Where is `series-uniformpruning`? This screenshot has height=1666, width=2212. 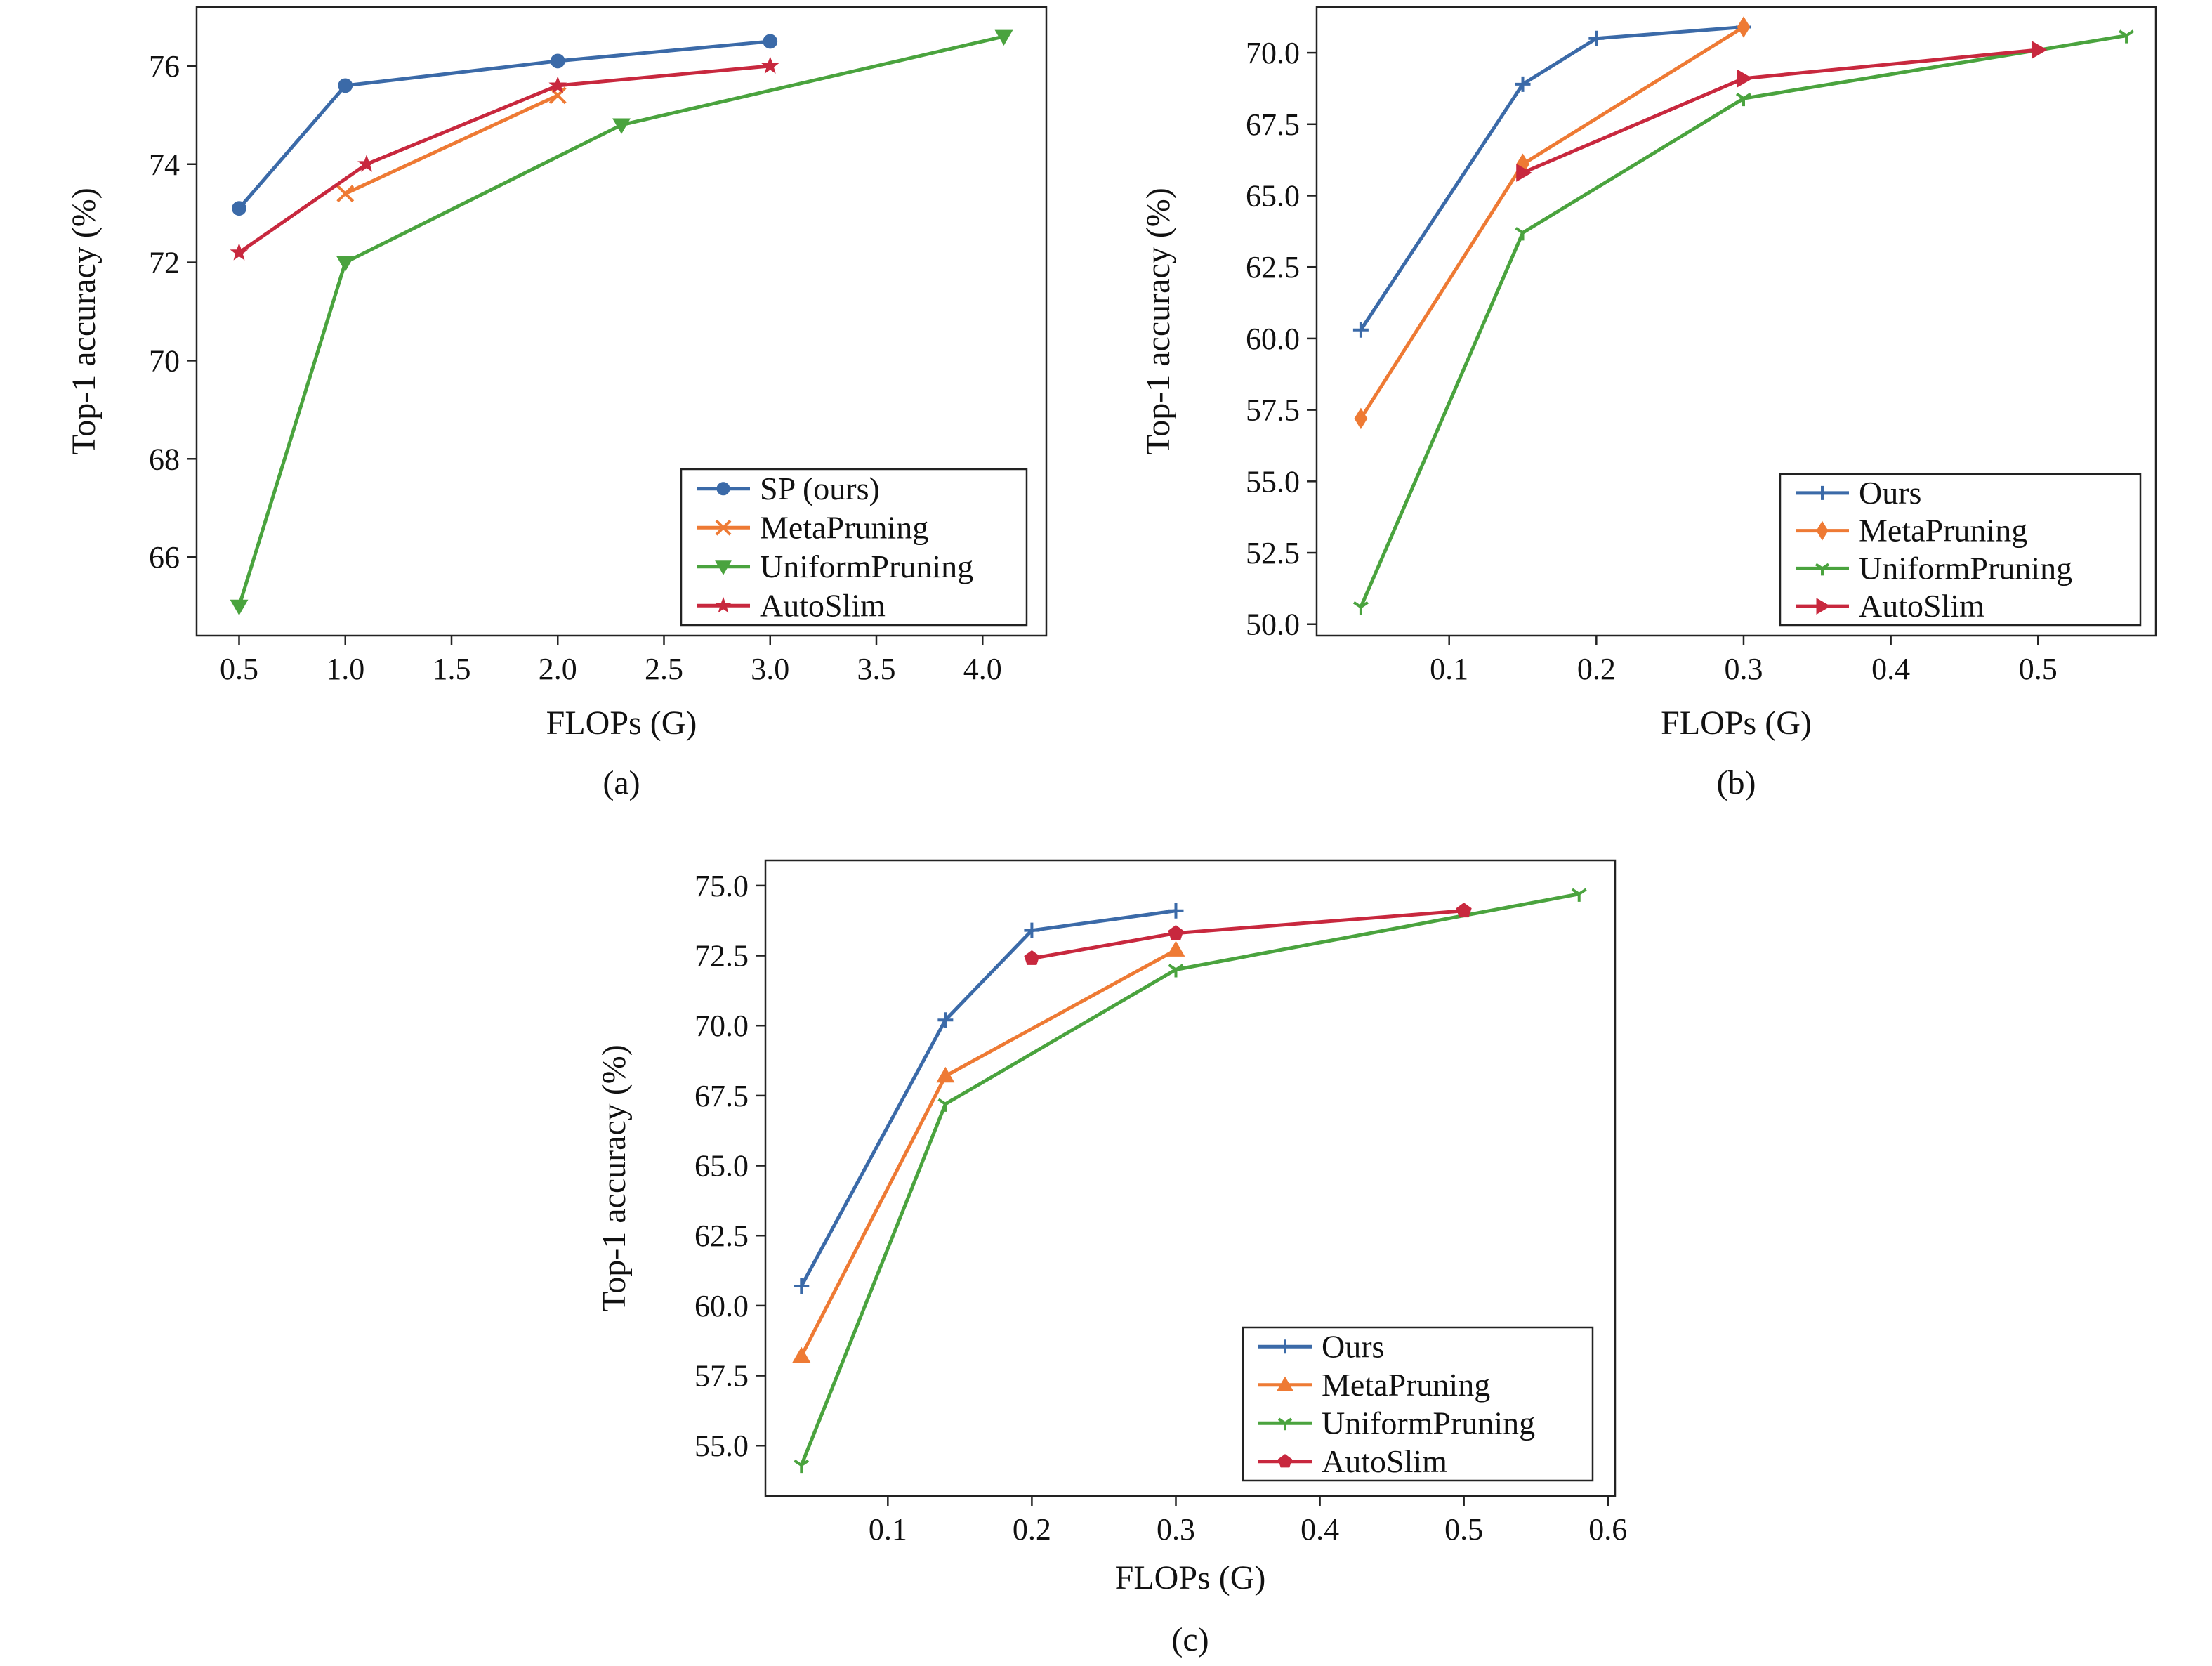 series-uniformpruning is located at coordinates (621, 322).